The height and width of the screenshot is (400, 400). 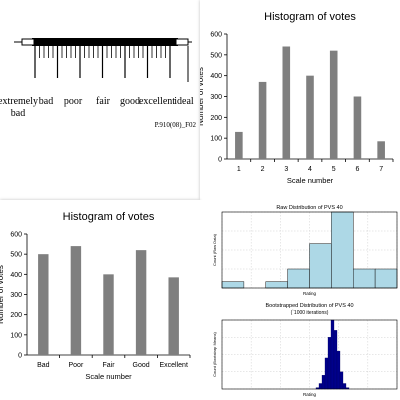 I want to click on chart-title: Bootstrapped Distribution of PVS 40, so click(x=309, y=306).